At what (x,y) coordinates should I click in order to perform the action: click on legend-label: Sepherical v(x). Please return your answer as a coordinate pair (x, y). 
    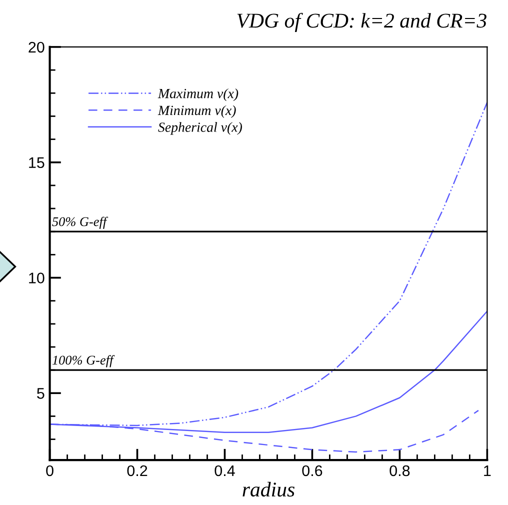
    Looking at the image, I should click on (200, 128).